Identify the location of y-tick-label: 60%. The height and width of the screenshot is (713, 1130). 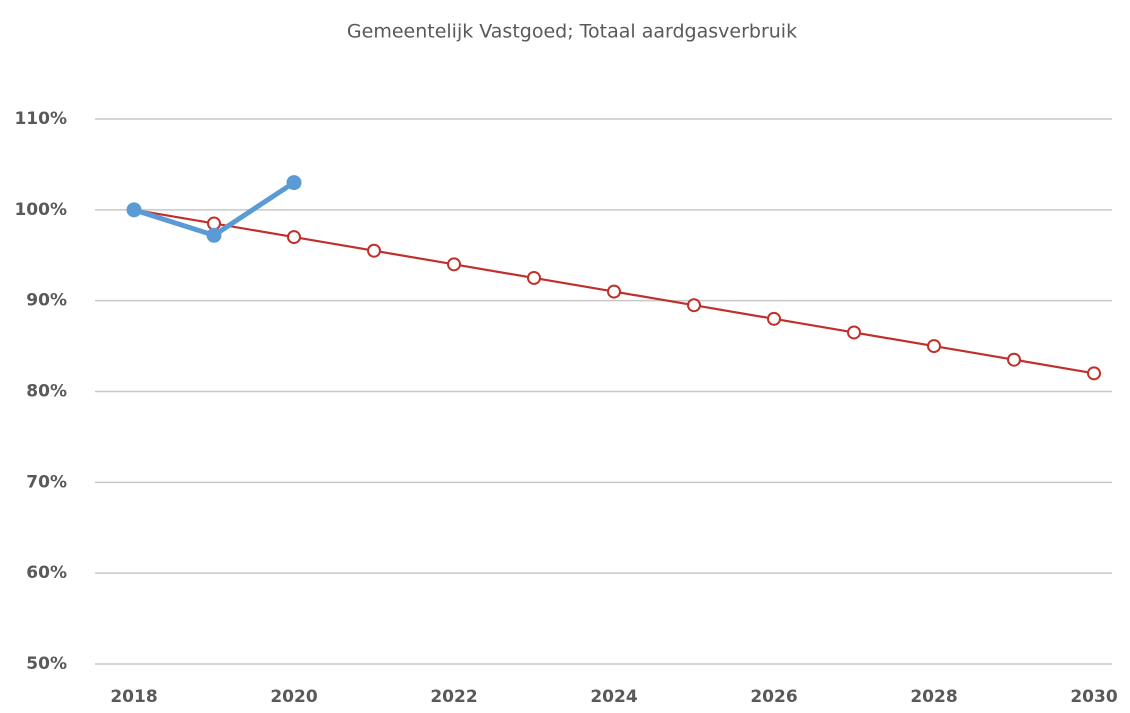
(46, 573).